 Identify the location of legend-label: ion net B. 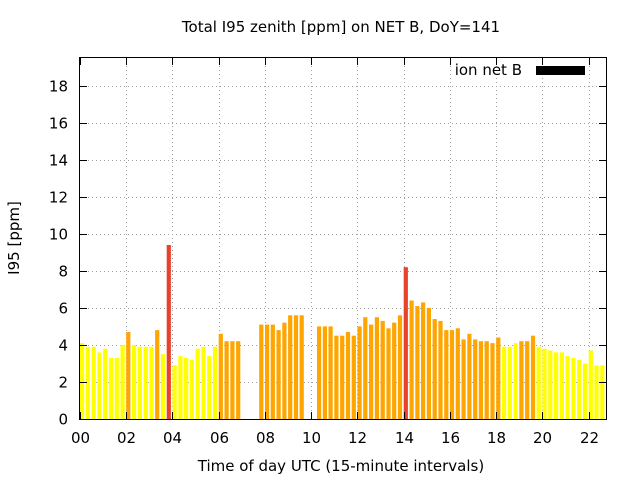
(488, 70).